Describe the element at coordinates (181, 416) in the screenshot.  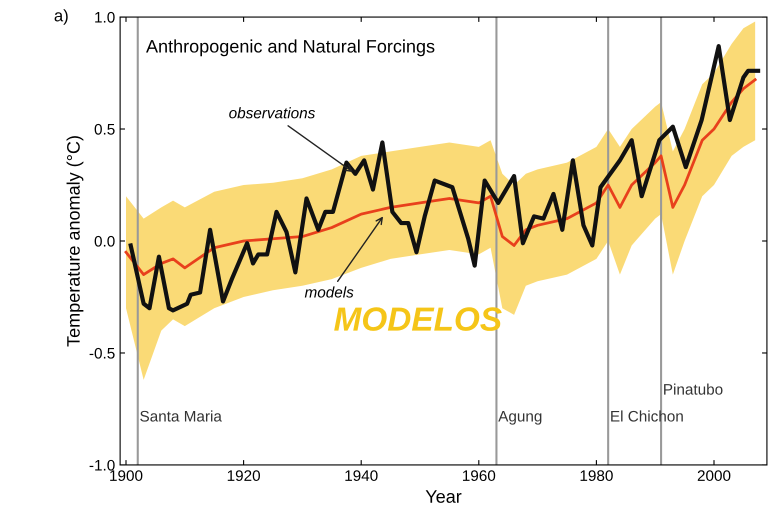
I see `ref-line-label: Santa Maria` at that location.